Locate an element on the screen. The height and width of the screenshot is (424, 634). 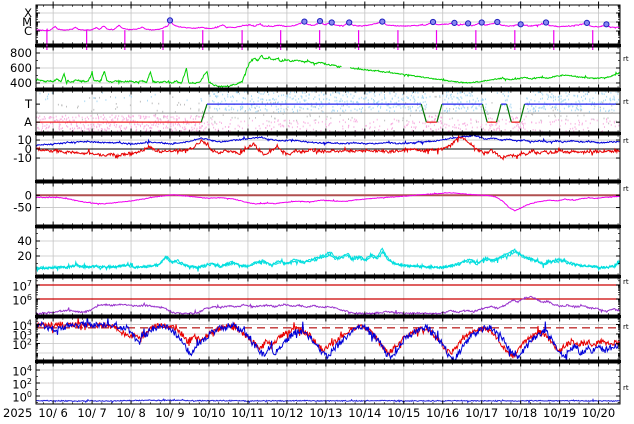
y-axis-label: -50 is located at coordinates (22, 208).